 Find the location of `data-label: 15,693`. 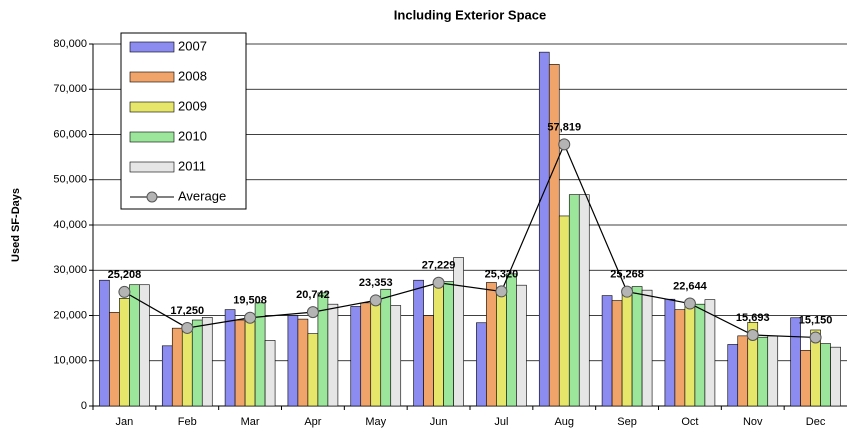

data-label: 15,693 is located at coordinates (753, 318).